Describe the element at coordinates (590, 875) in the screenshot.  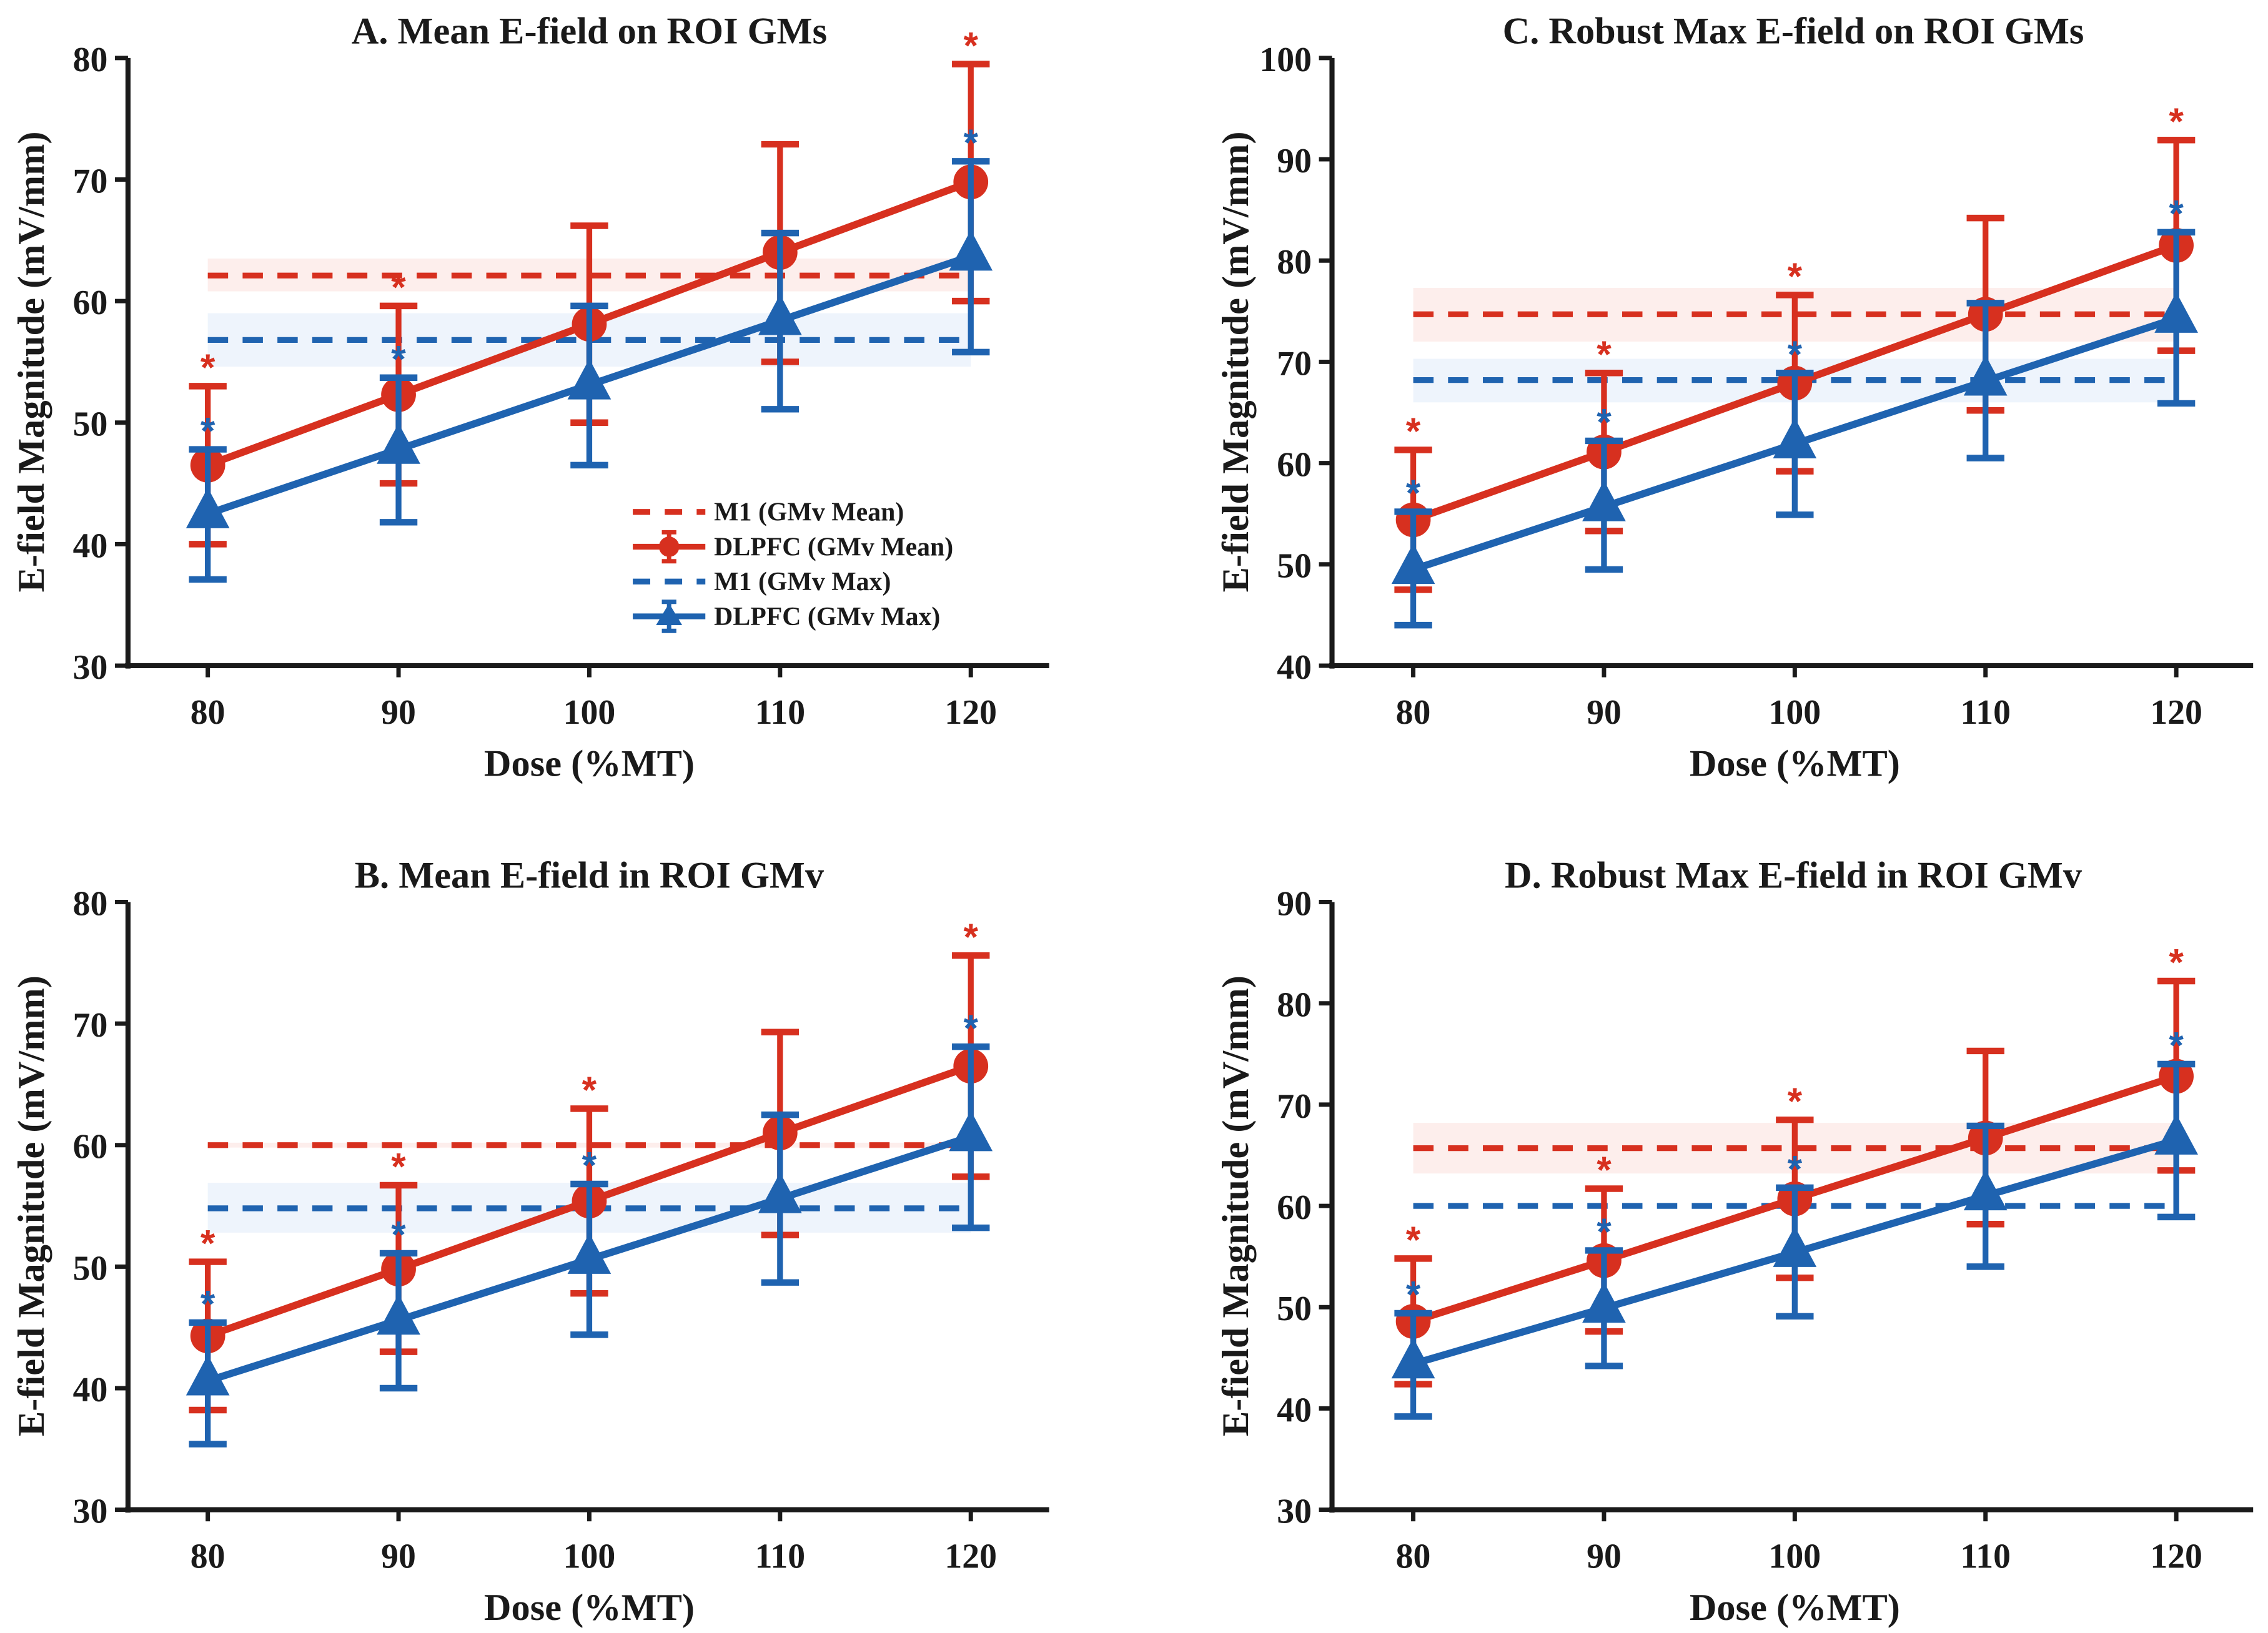
I see `chart-title: B. Mean E-field in ROI GMv` at that location.